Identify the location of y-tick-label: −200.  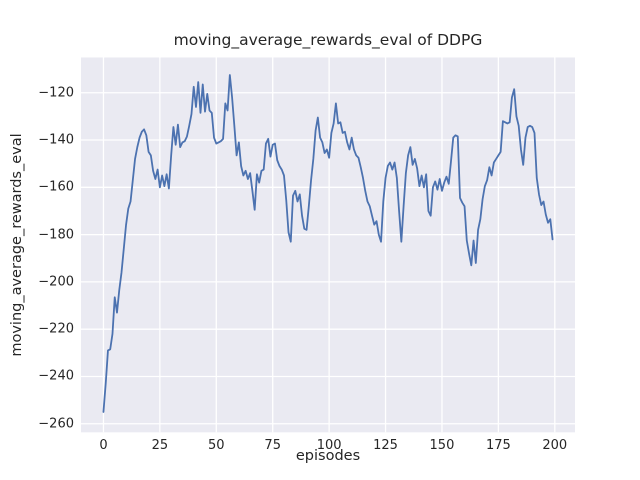
(56, 282).